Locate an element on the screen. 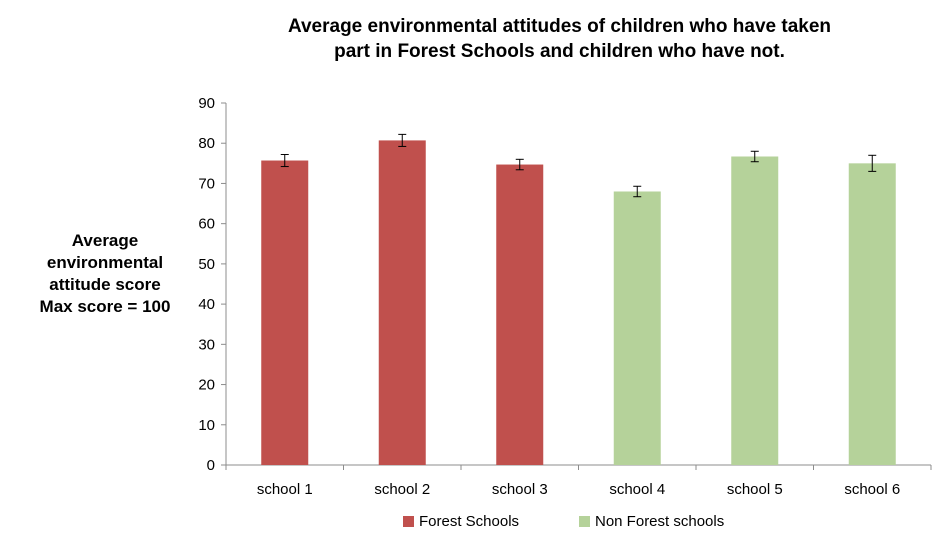  y-axis-label-line-1: Average is located at coordinates (105, 240).